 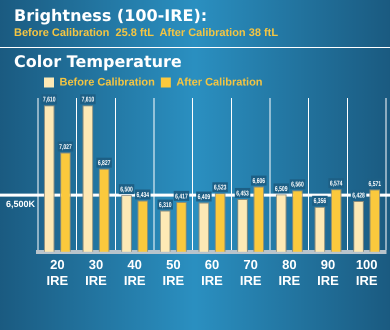 I want to click on chart-subtitle: Before Calibration 25.8 ftL After Calibration 38 ftL, so click(x=147, y=33).